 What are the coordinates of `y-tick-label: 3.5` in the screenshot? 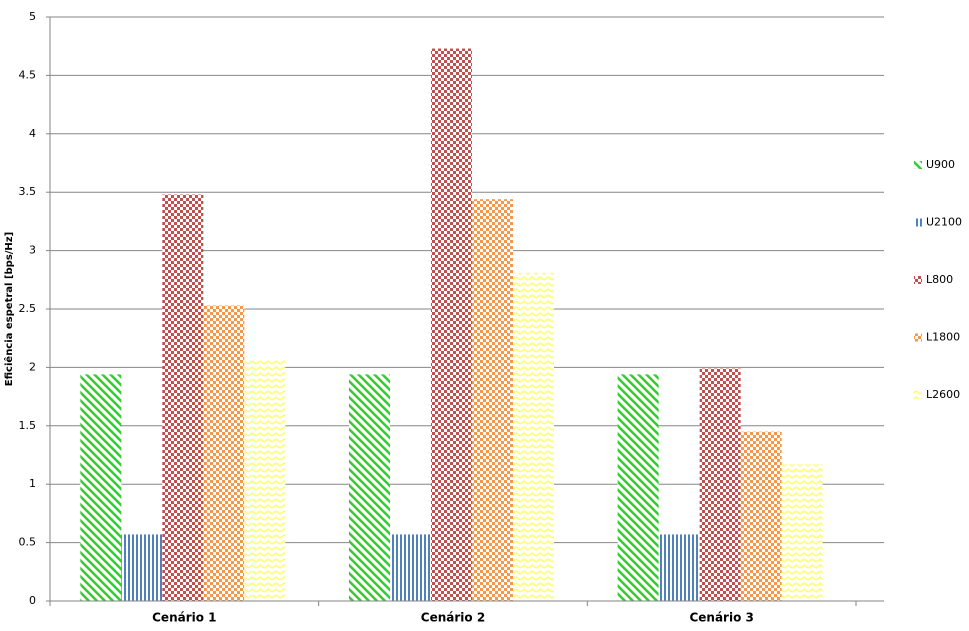 It's located at (28, 191).